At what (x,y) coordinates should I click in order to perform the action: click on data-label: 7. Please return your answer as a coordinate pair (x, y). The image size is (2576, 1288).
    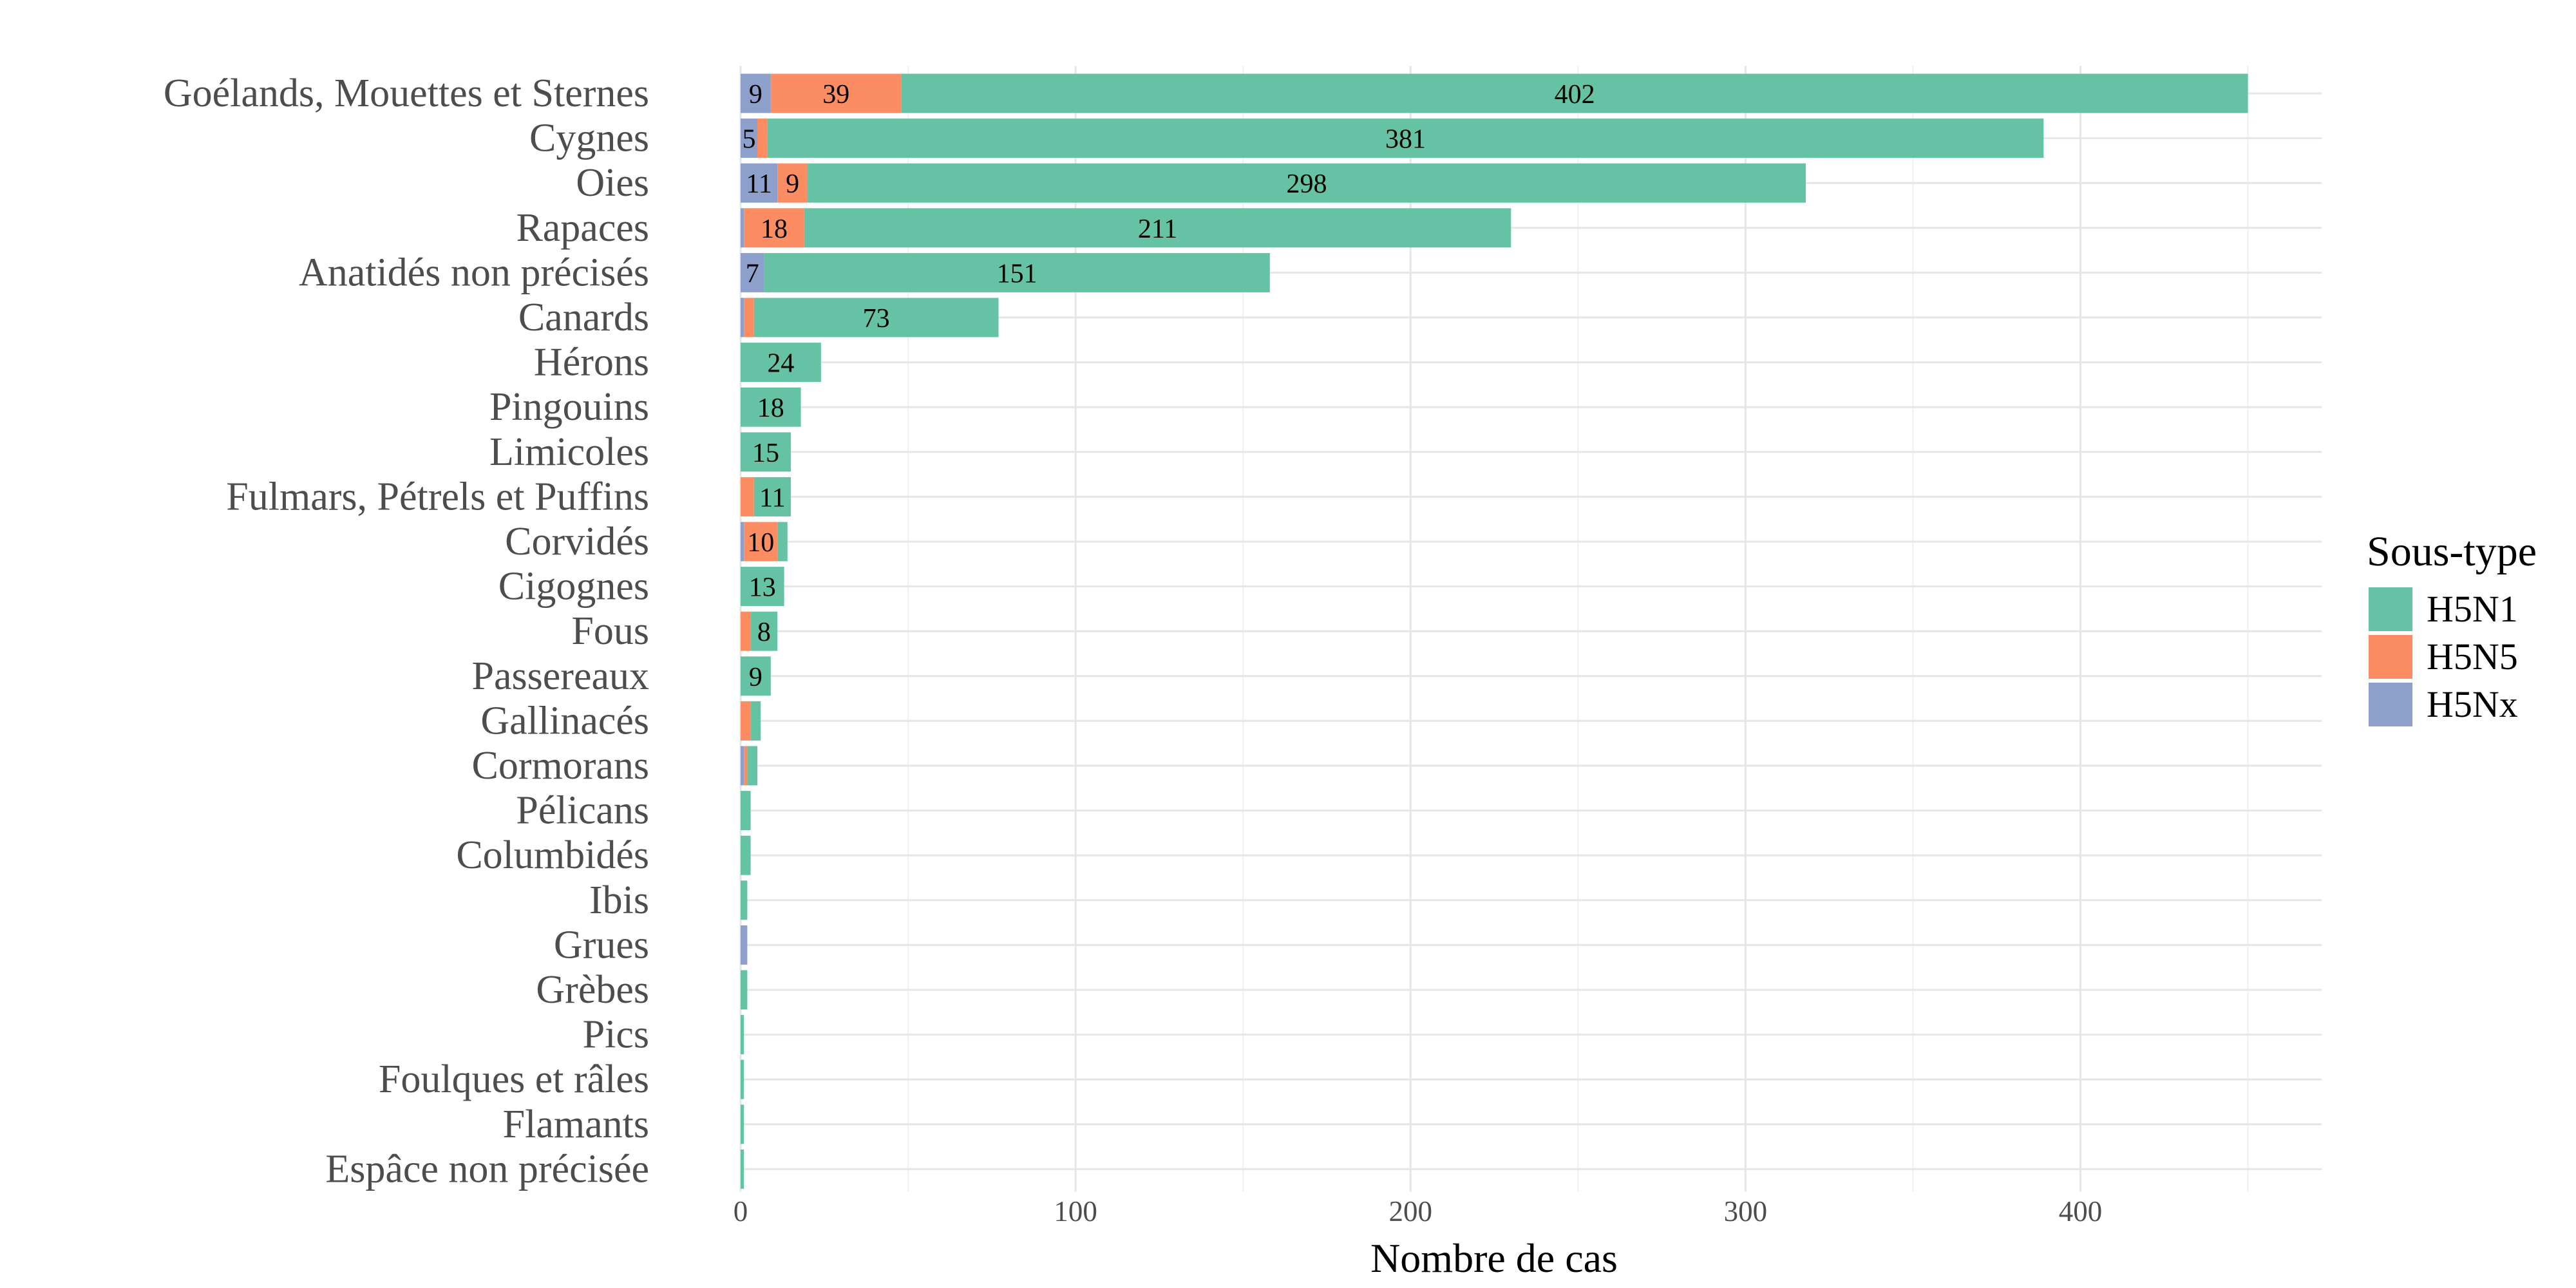
    Looking at the image, I should click on (752, 274).